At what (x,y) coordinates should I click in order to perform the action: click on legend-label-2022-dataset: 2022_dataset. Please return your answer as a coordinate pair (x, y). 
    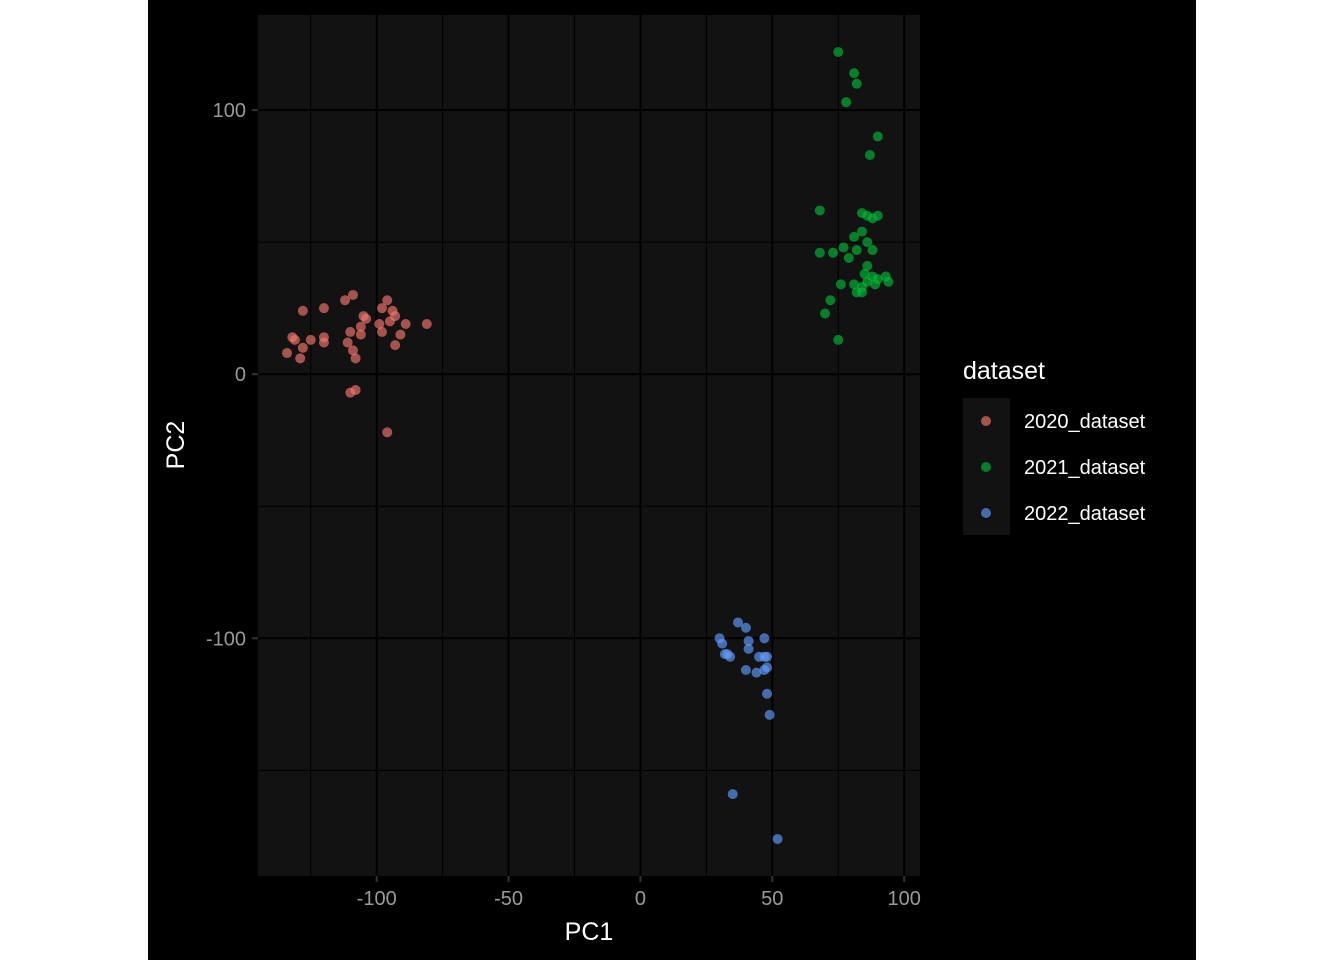
    Looking at the image, I should click on (1085, 514).